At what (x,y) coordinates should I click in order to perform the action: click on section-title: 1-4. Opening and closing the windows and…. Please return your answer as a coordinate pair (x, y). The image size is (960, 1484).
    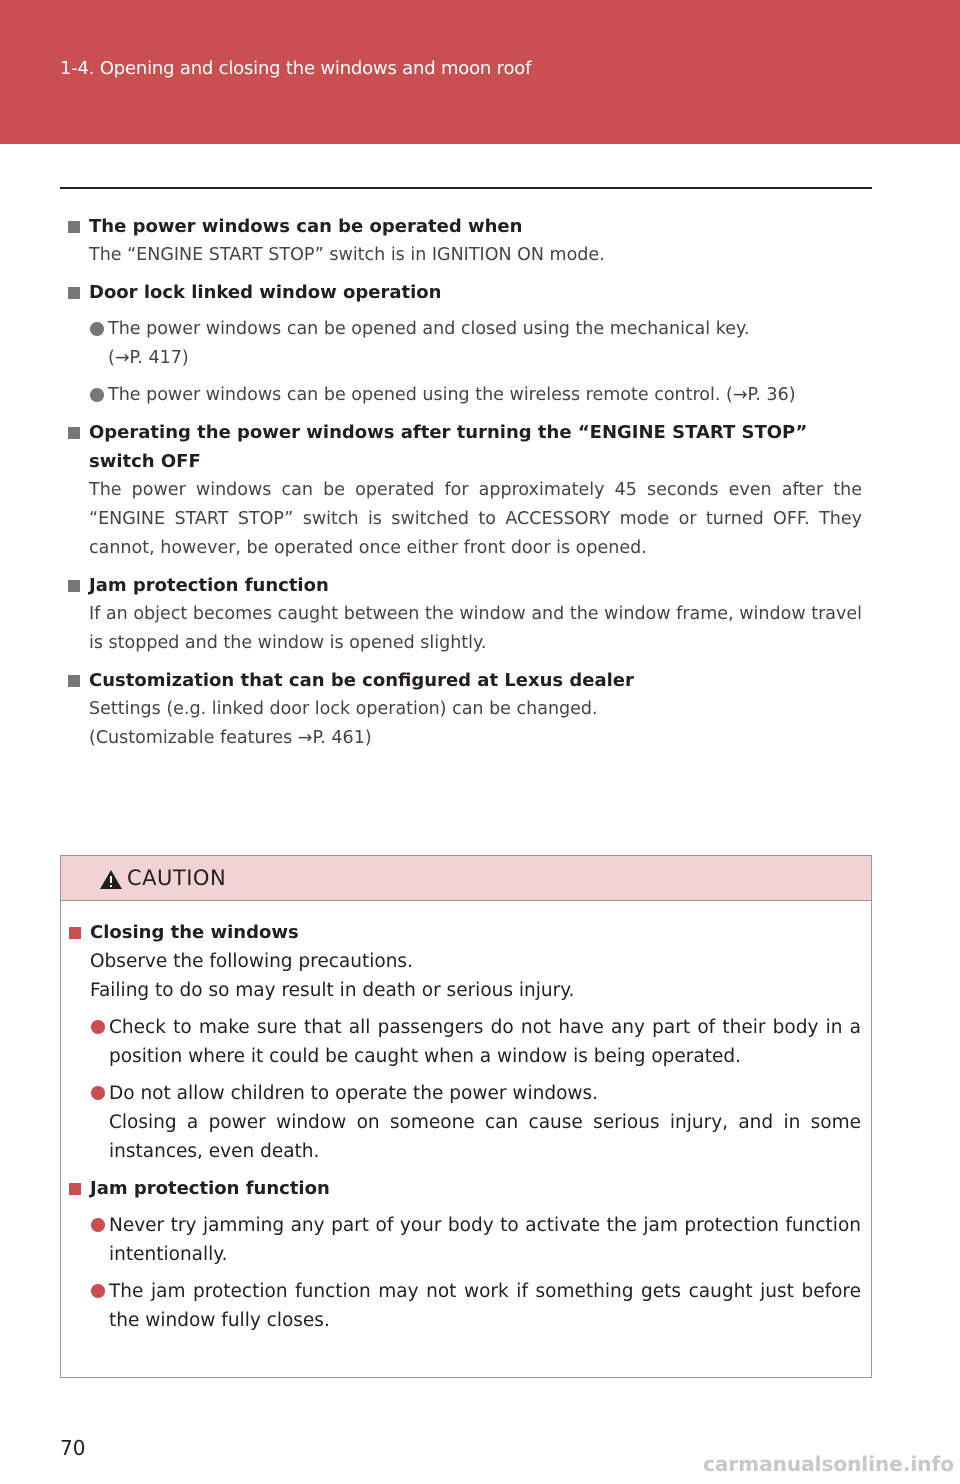
    Looking at the image, I should click on (296, 68).